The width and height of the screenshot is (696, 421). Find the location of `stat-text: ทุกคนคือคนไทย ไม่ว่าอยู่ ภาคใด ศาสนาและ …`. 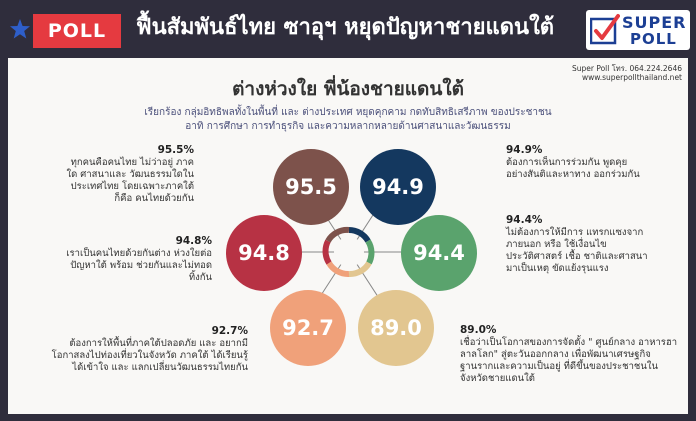

stat-text: ทุกคนคือคนไทย ไม่ว่าอยู่ ภาคใด ศาสนาและ … is located at coordinates (130, 180).